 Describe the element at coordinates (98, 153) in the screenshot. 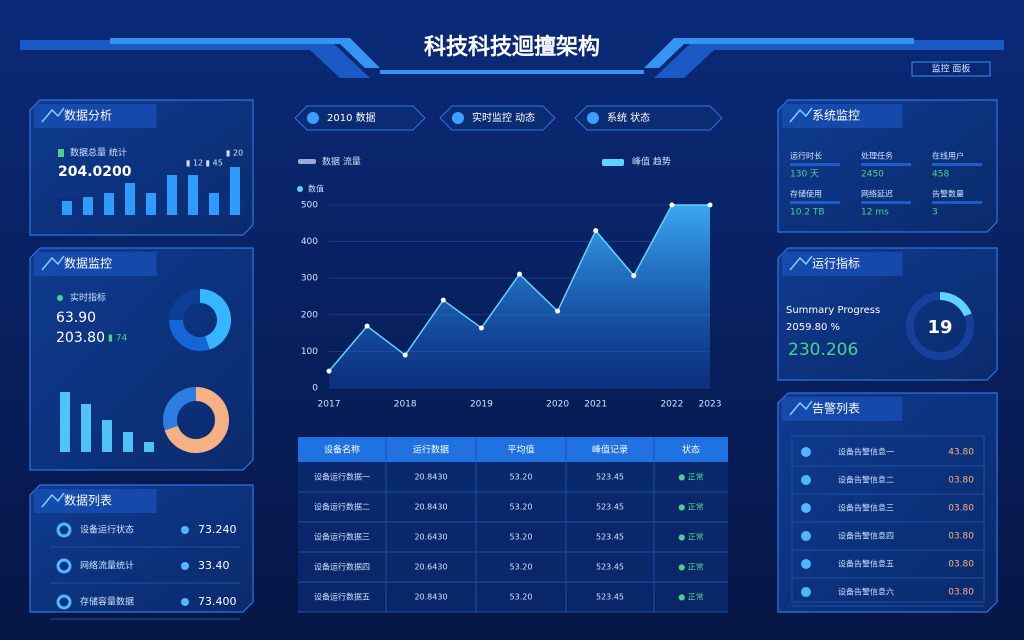

I see `panel-label: 数据总量 统计` at that location.